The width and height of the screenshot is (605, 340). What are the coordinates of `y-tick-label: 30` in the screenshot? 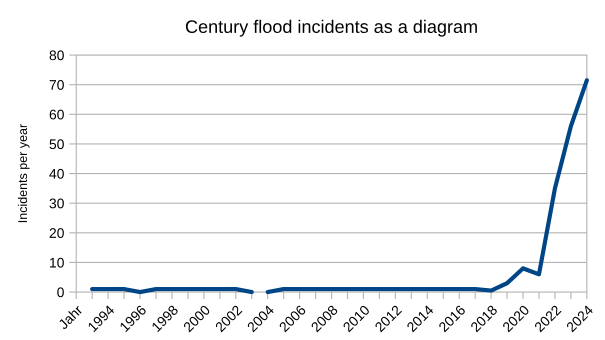 It's located at (57, 203).